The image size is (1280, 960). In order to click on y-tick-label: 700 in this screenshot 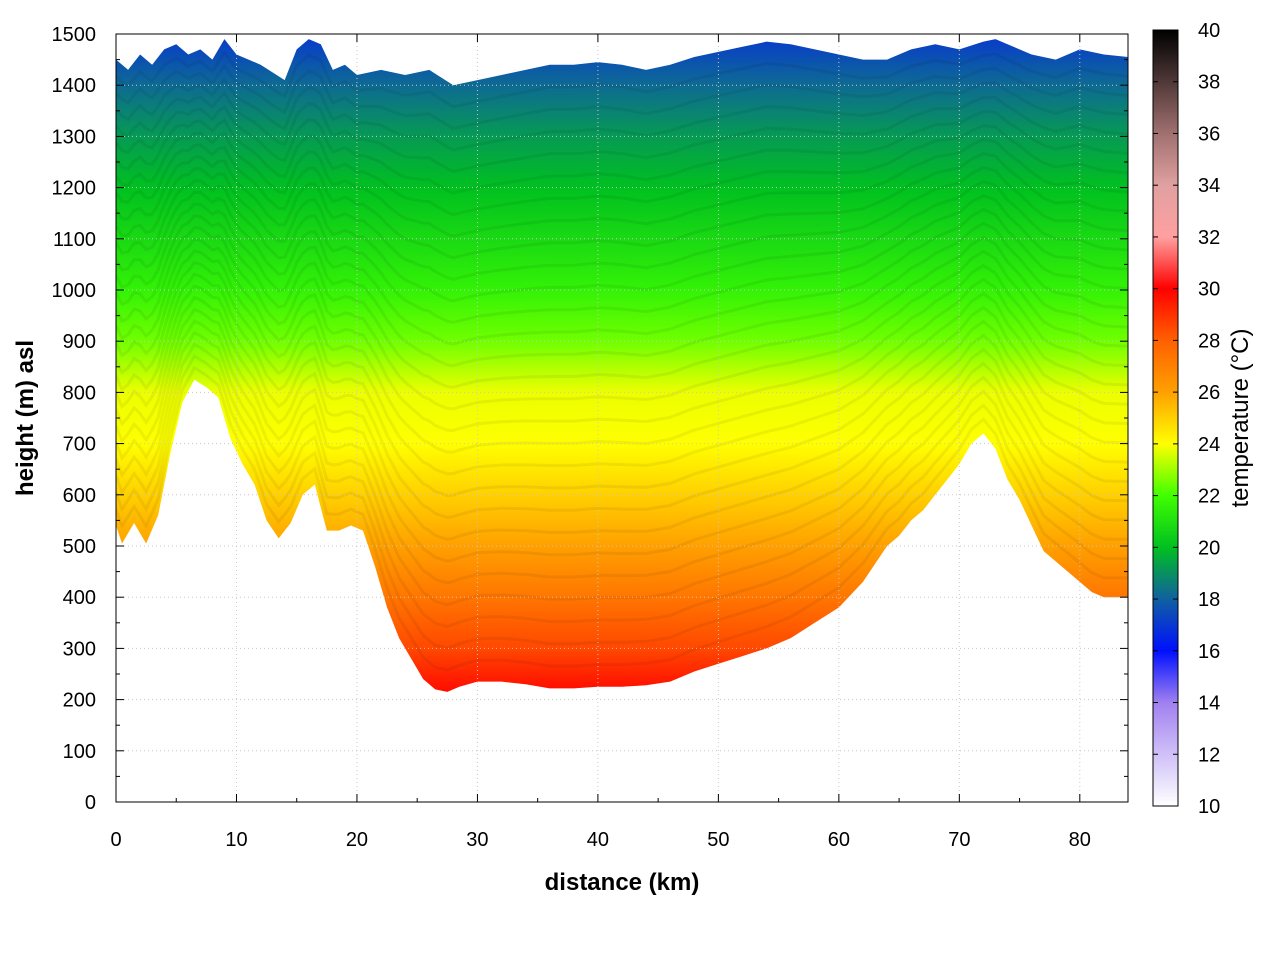, I will do `click(79, 445)`.